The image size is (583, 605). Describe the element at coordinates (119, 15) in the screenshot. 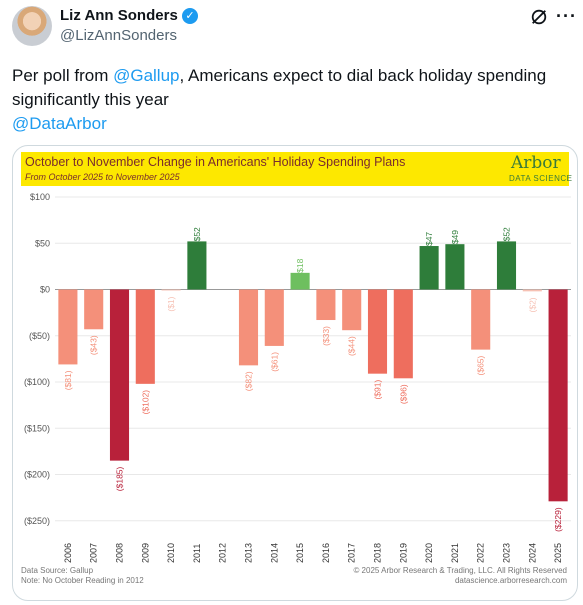

I see `author-name: Liz Ann Sonders` at that location.